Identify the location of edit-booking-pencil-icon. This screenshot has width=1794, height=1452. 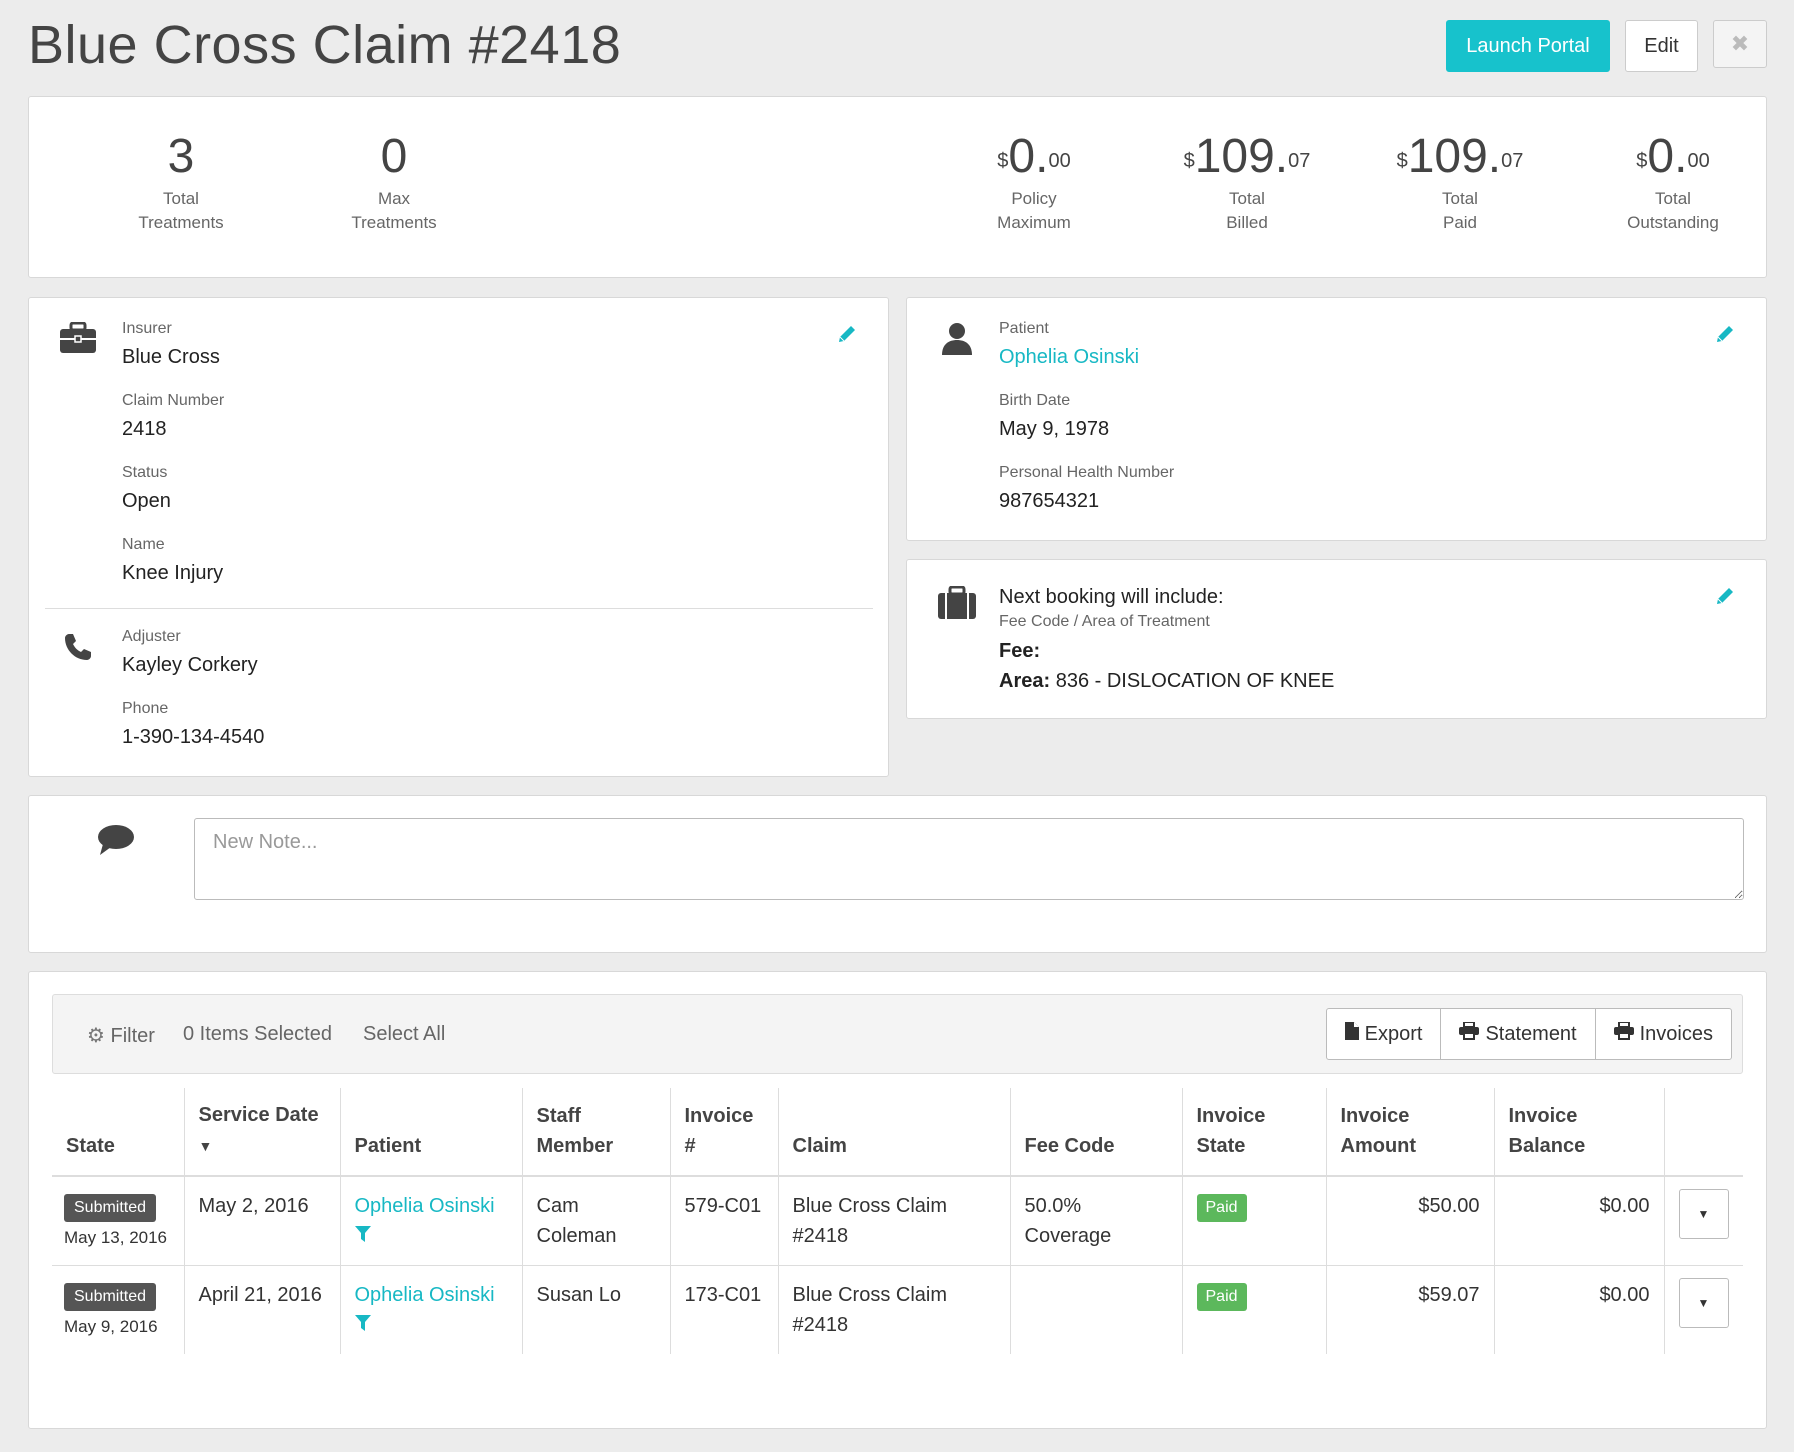
(1725, 598).